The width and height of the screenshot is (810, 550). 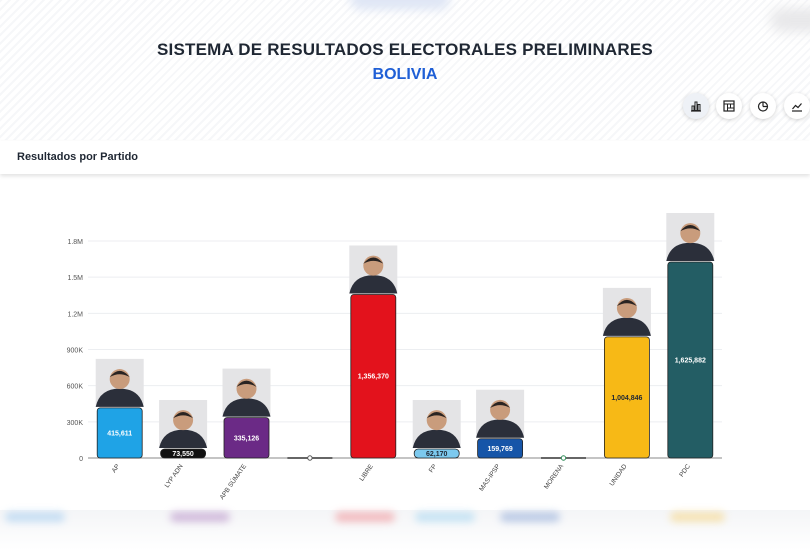 I want to click on bar-value-label: 73,550, so click(x=183, y=454).